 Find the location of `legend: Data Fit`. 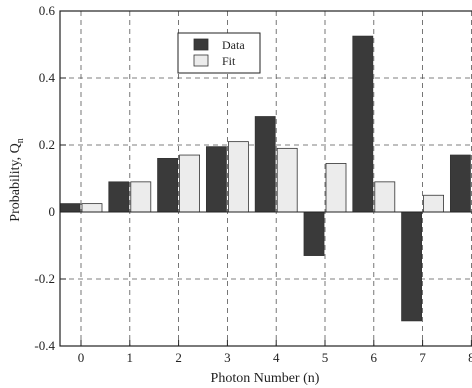

legend: Data Fit is located at coordinates (219, 53).